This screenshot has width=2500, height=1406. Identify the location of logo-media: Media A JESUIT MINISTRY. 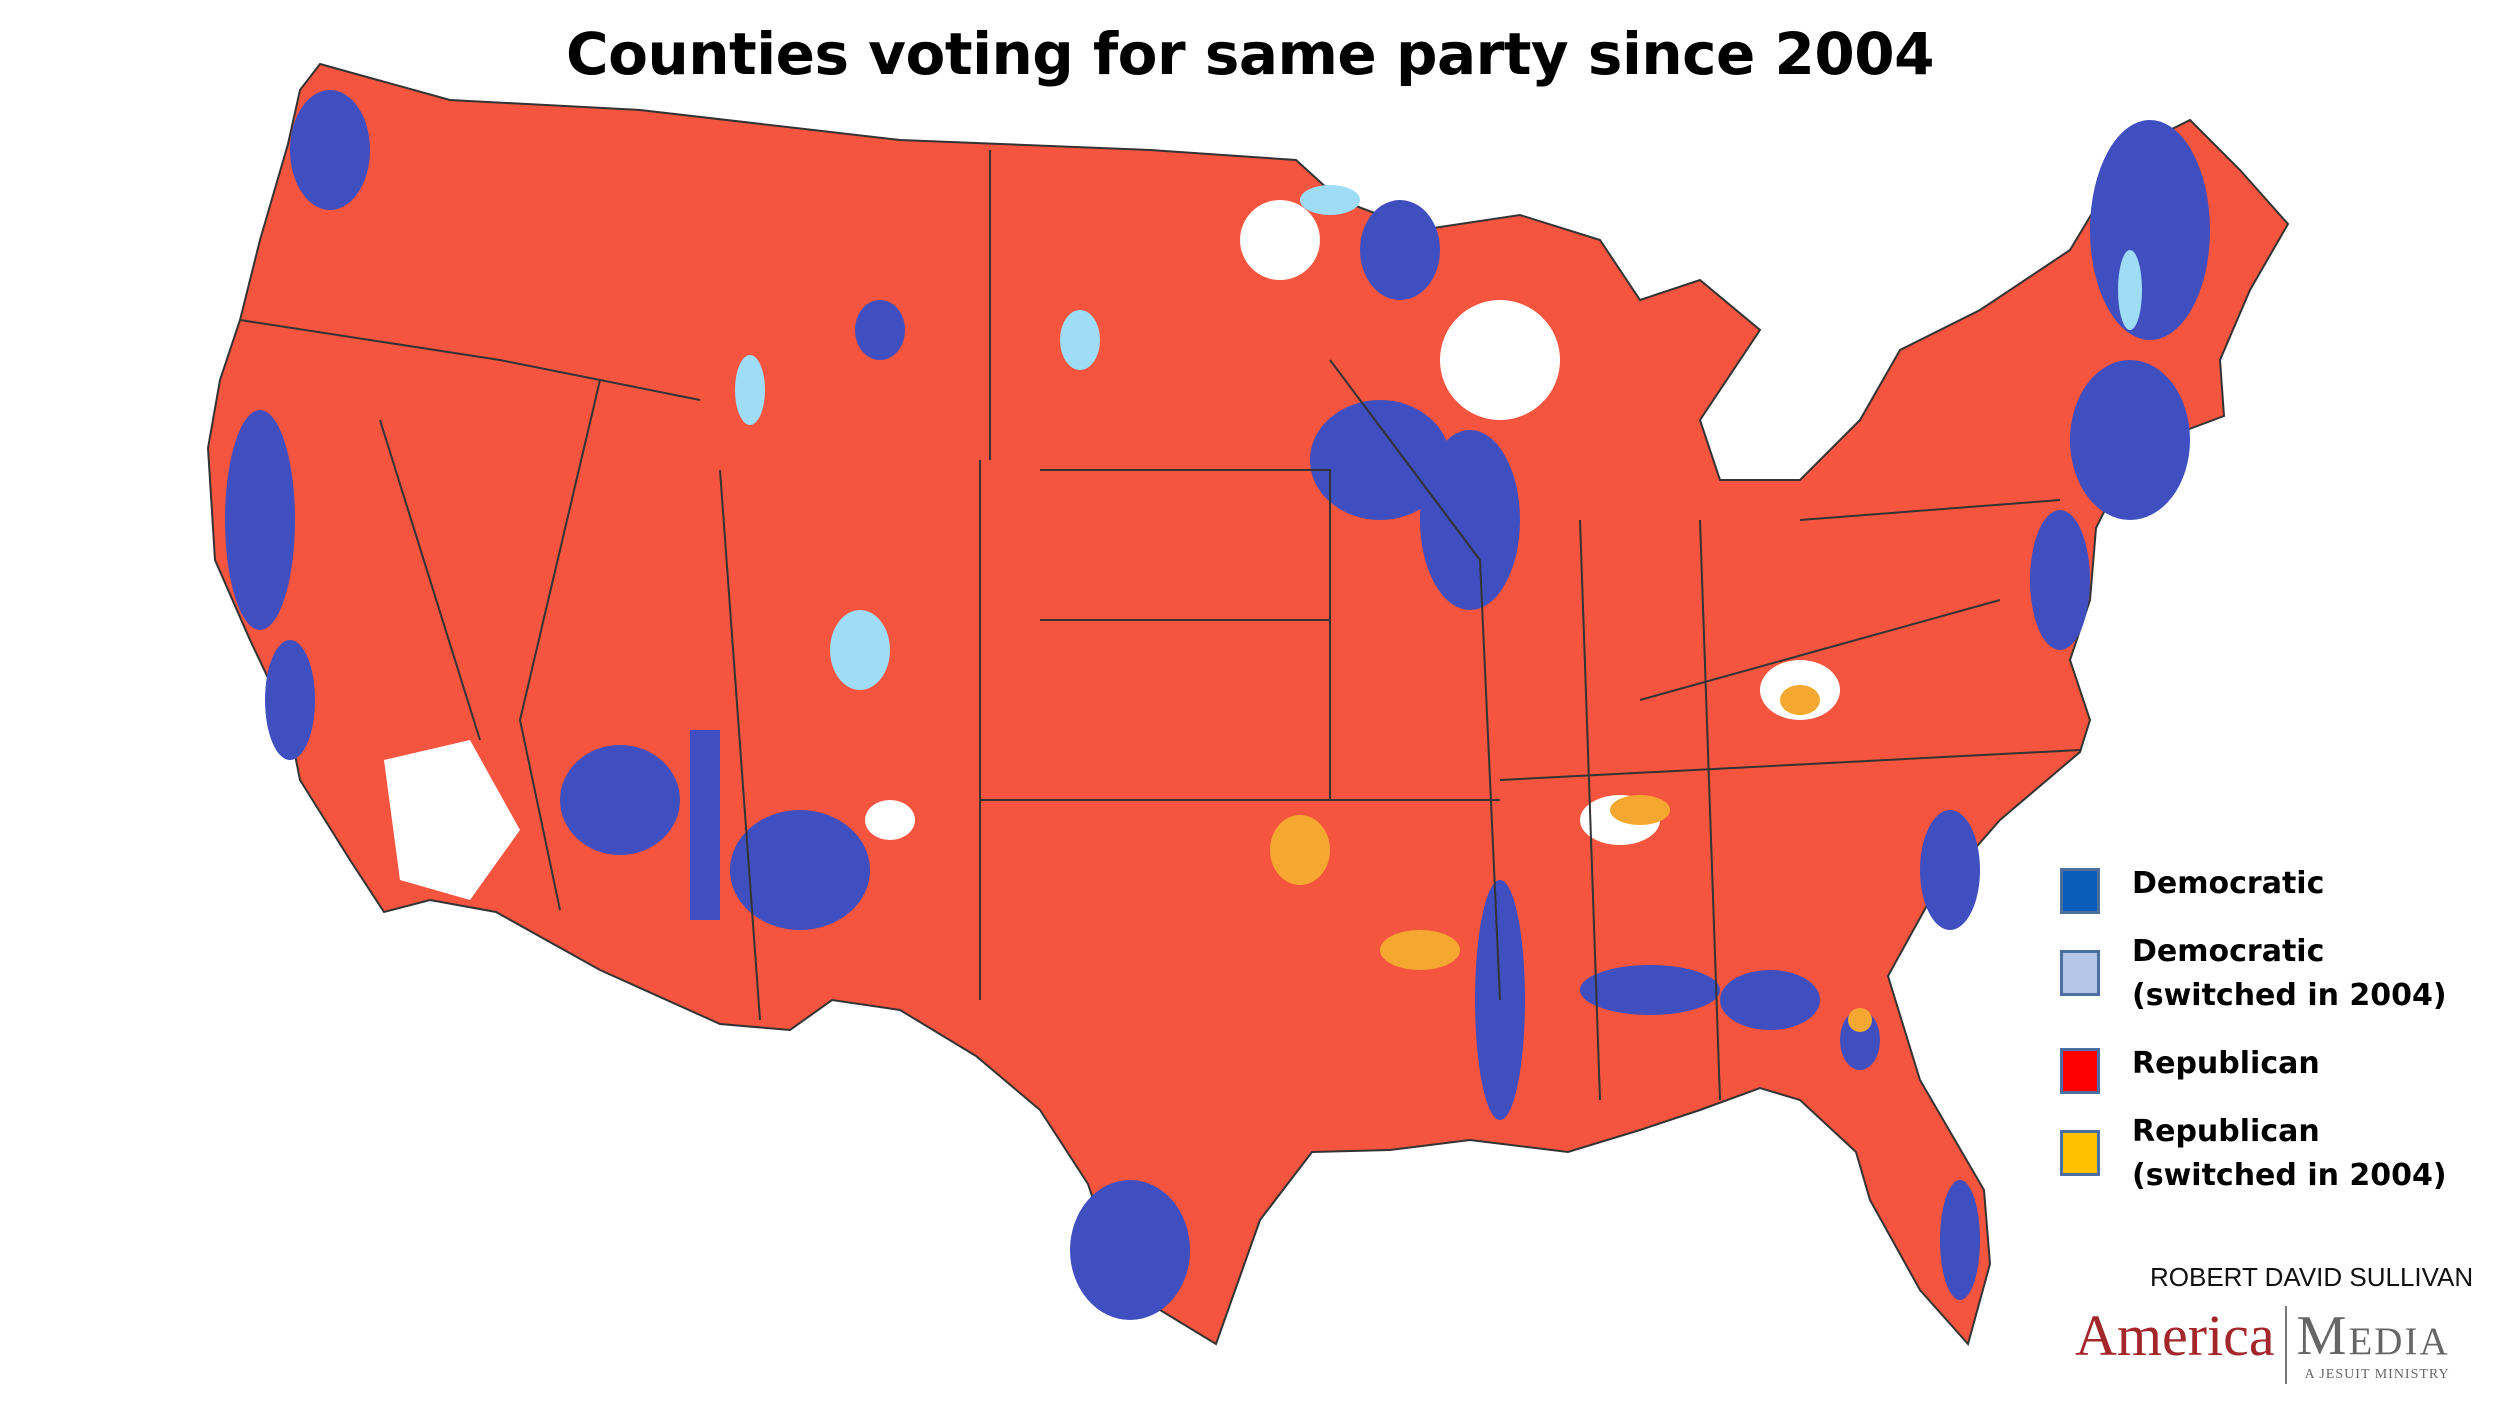
(2373, 1345).